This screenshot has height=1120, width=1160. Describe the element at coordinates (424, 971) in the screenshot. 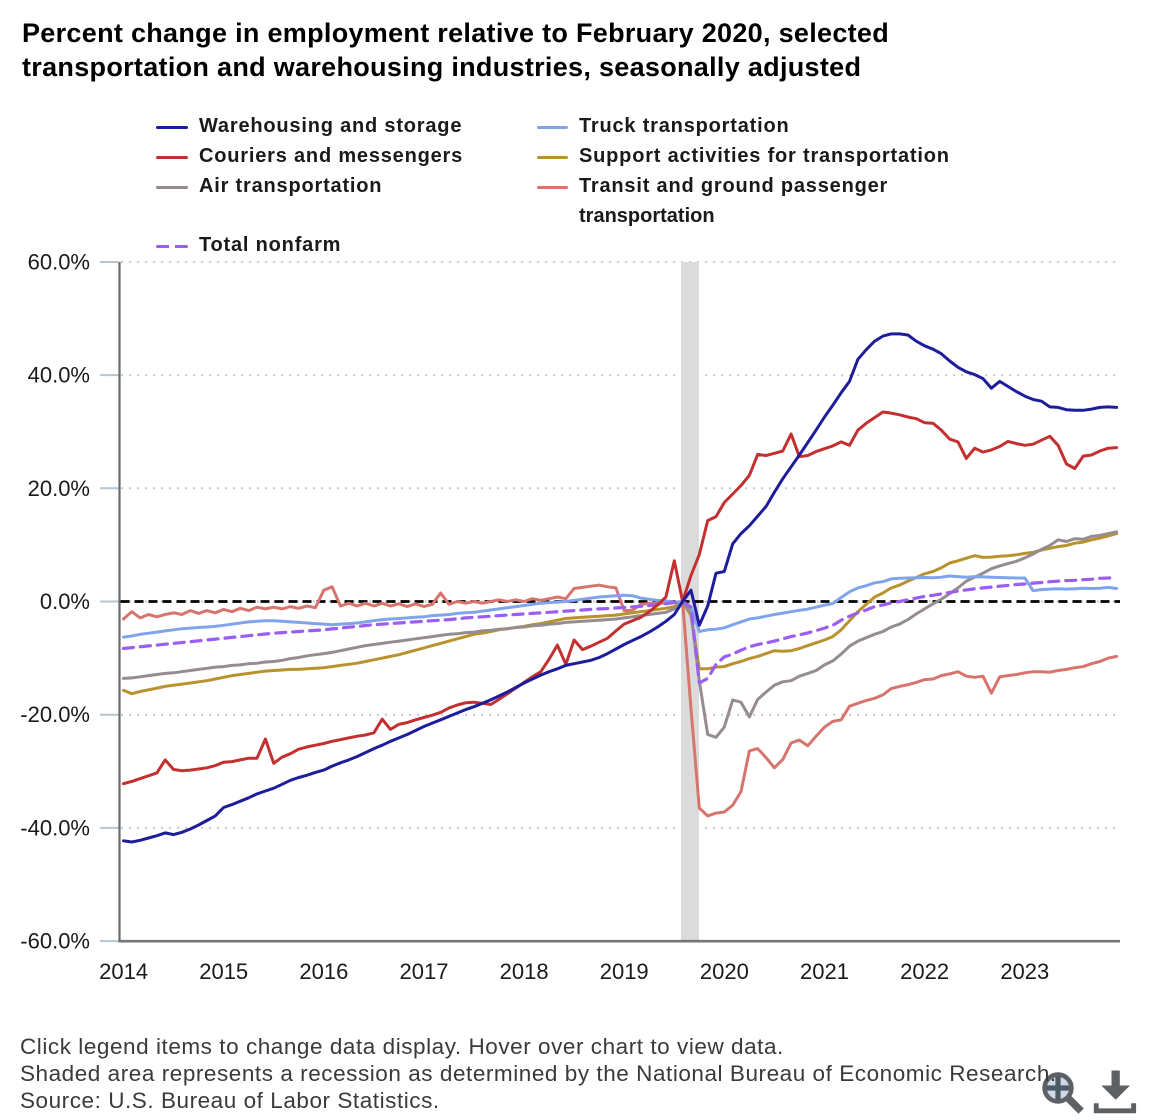

I see `svg-text: 2017` at that location.